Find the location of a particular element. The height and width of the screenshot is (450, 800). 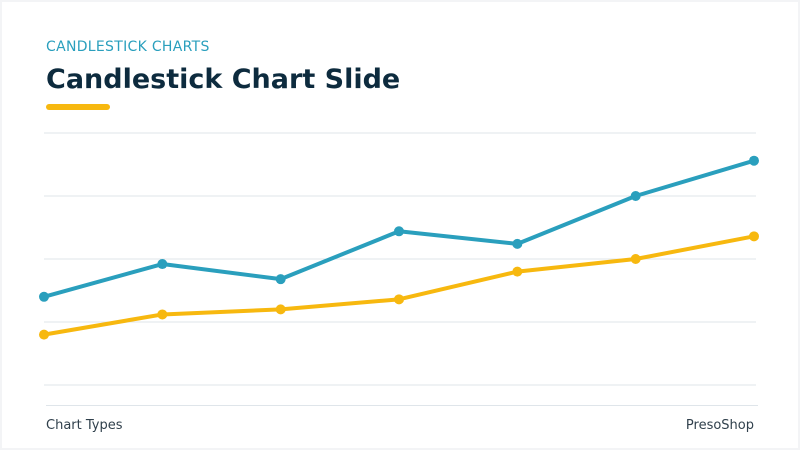

footer-brand: PresoShop is located at coordinates (719, 425).